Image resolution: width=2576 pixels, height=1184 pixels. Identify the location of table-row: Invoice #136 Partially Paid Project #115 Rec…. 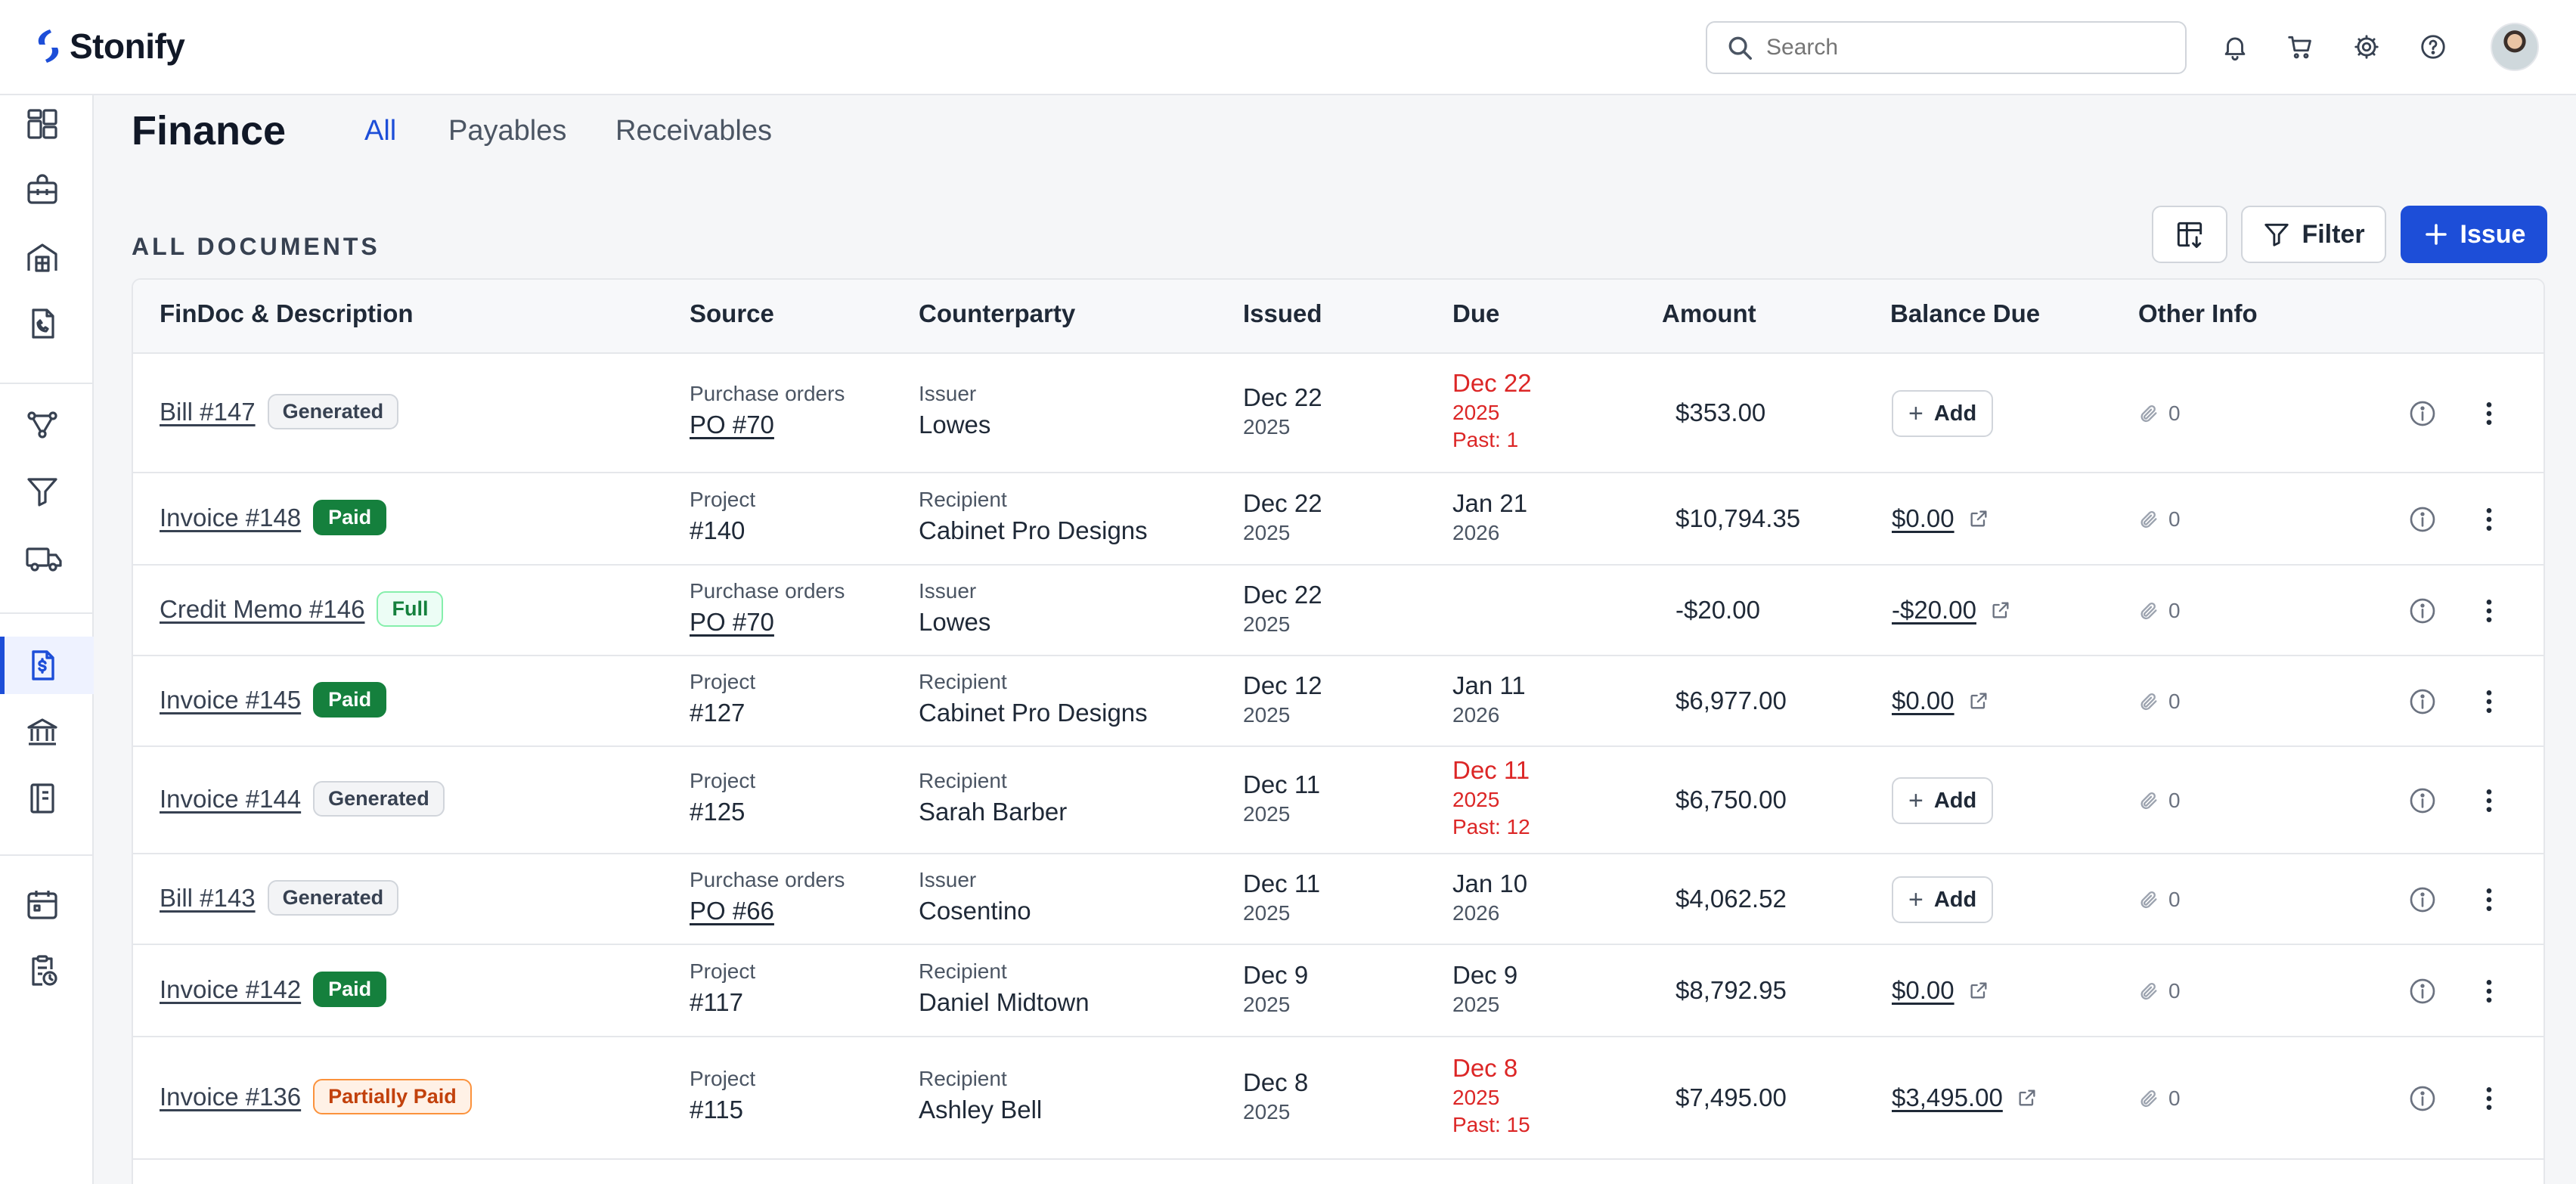
(1338, 1098).